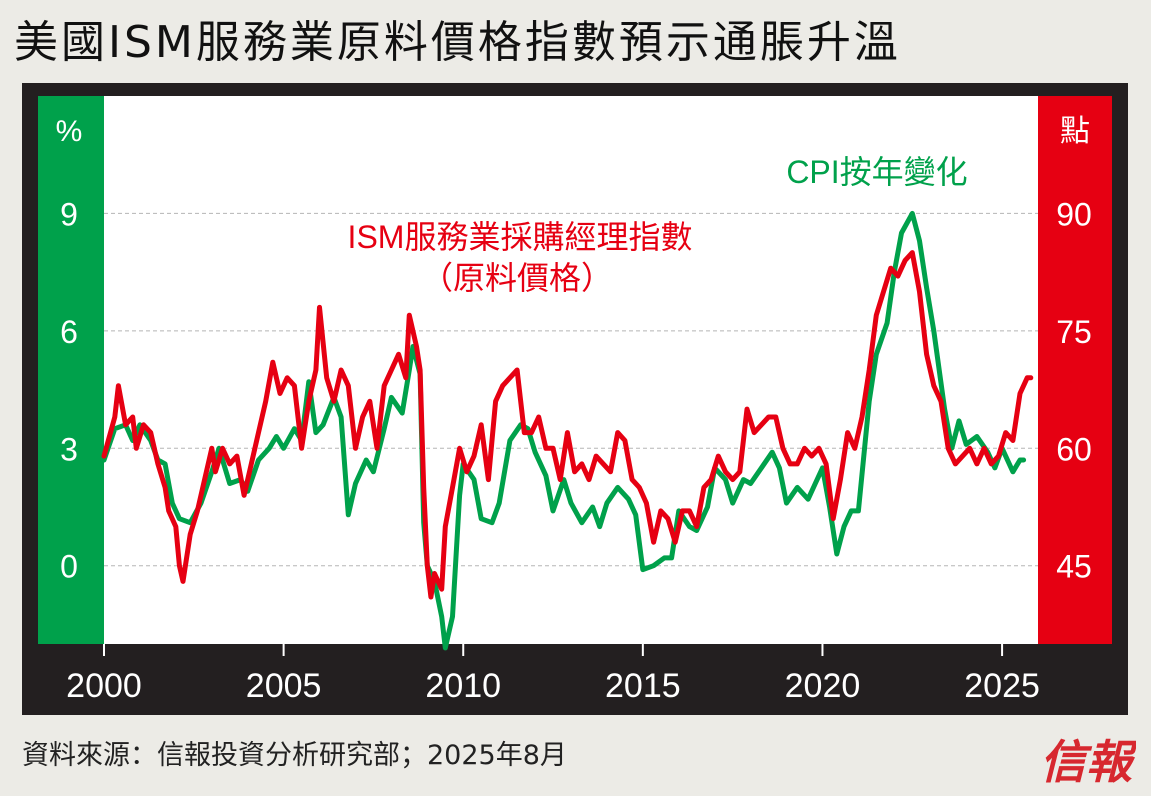  Describe the element at coordinates (69, 567) in the screenshot. I see `left-tick-label: 0` at that location.